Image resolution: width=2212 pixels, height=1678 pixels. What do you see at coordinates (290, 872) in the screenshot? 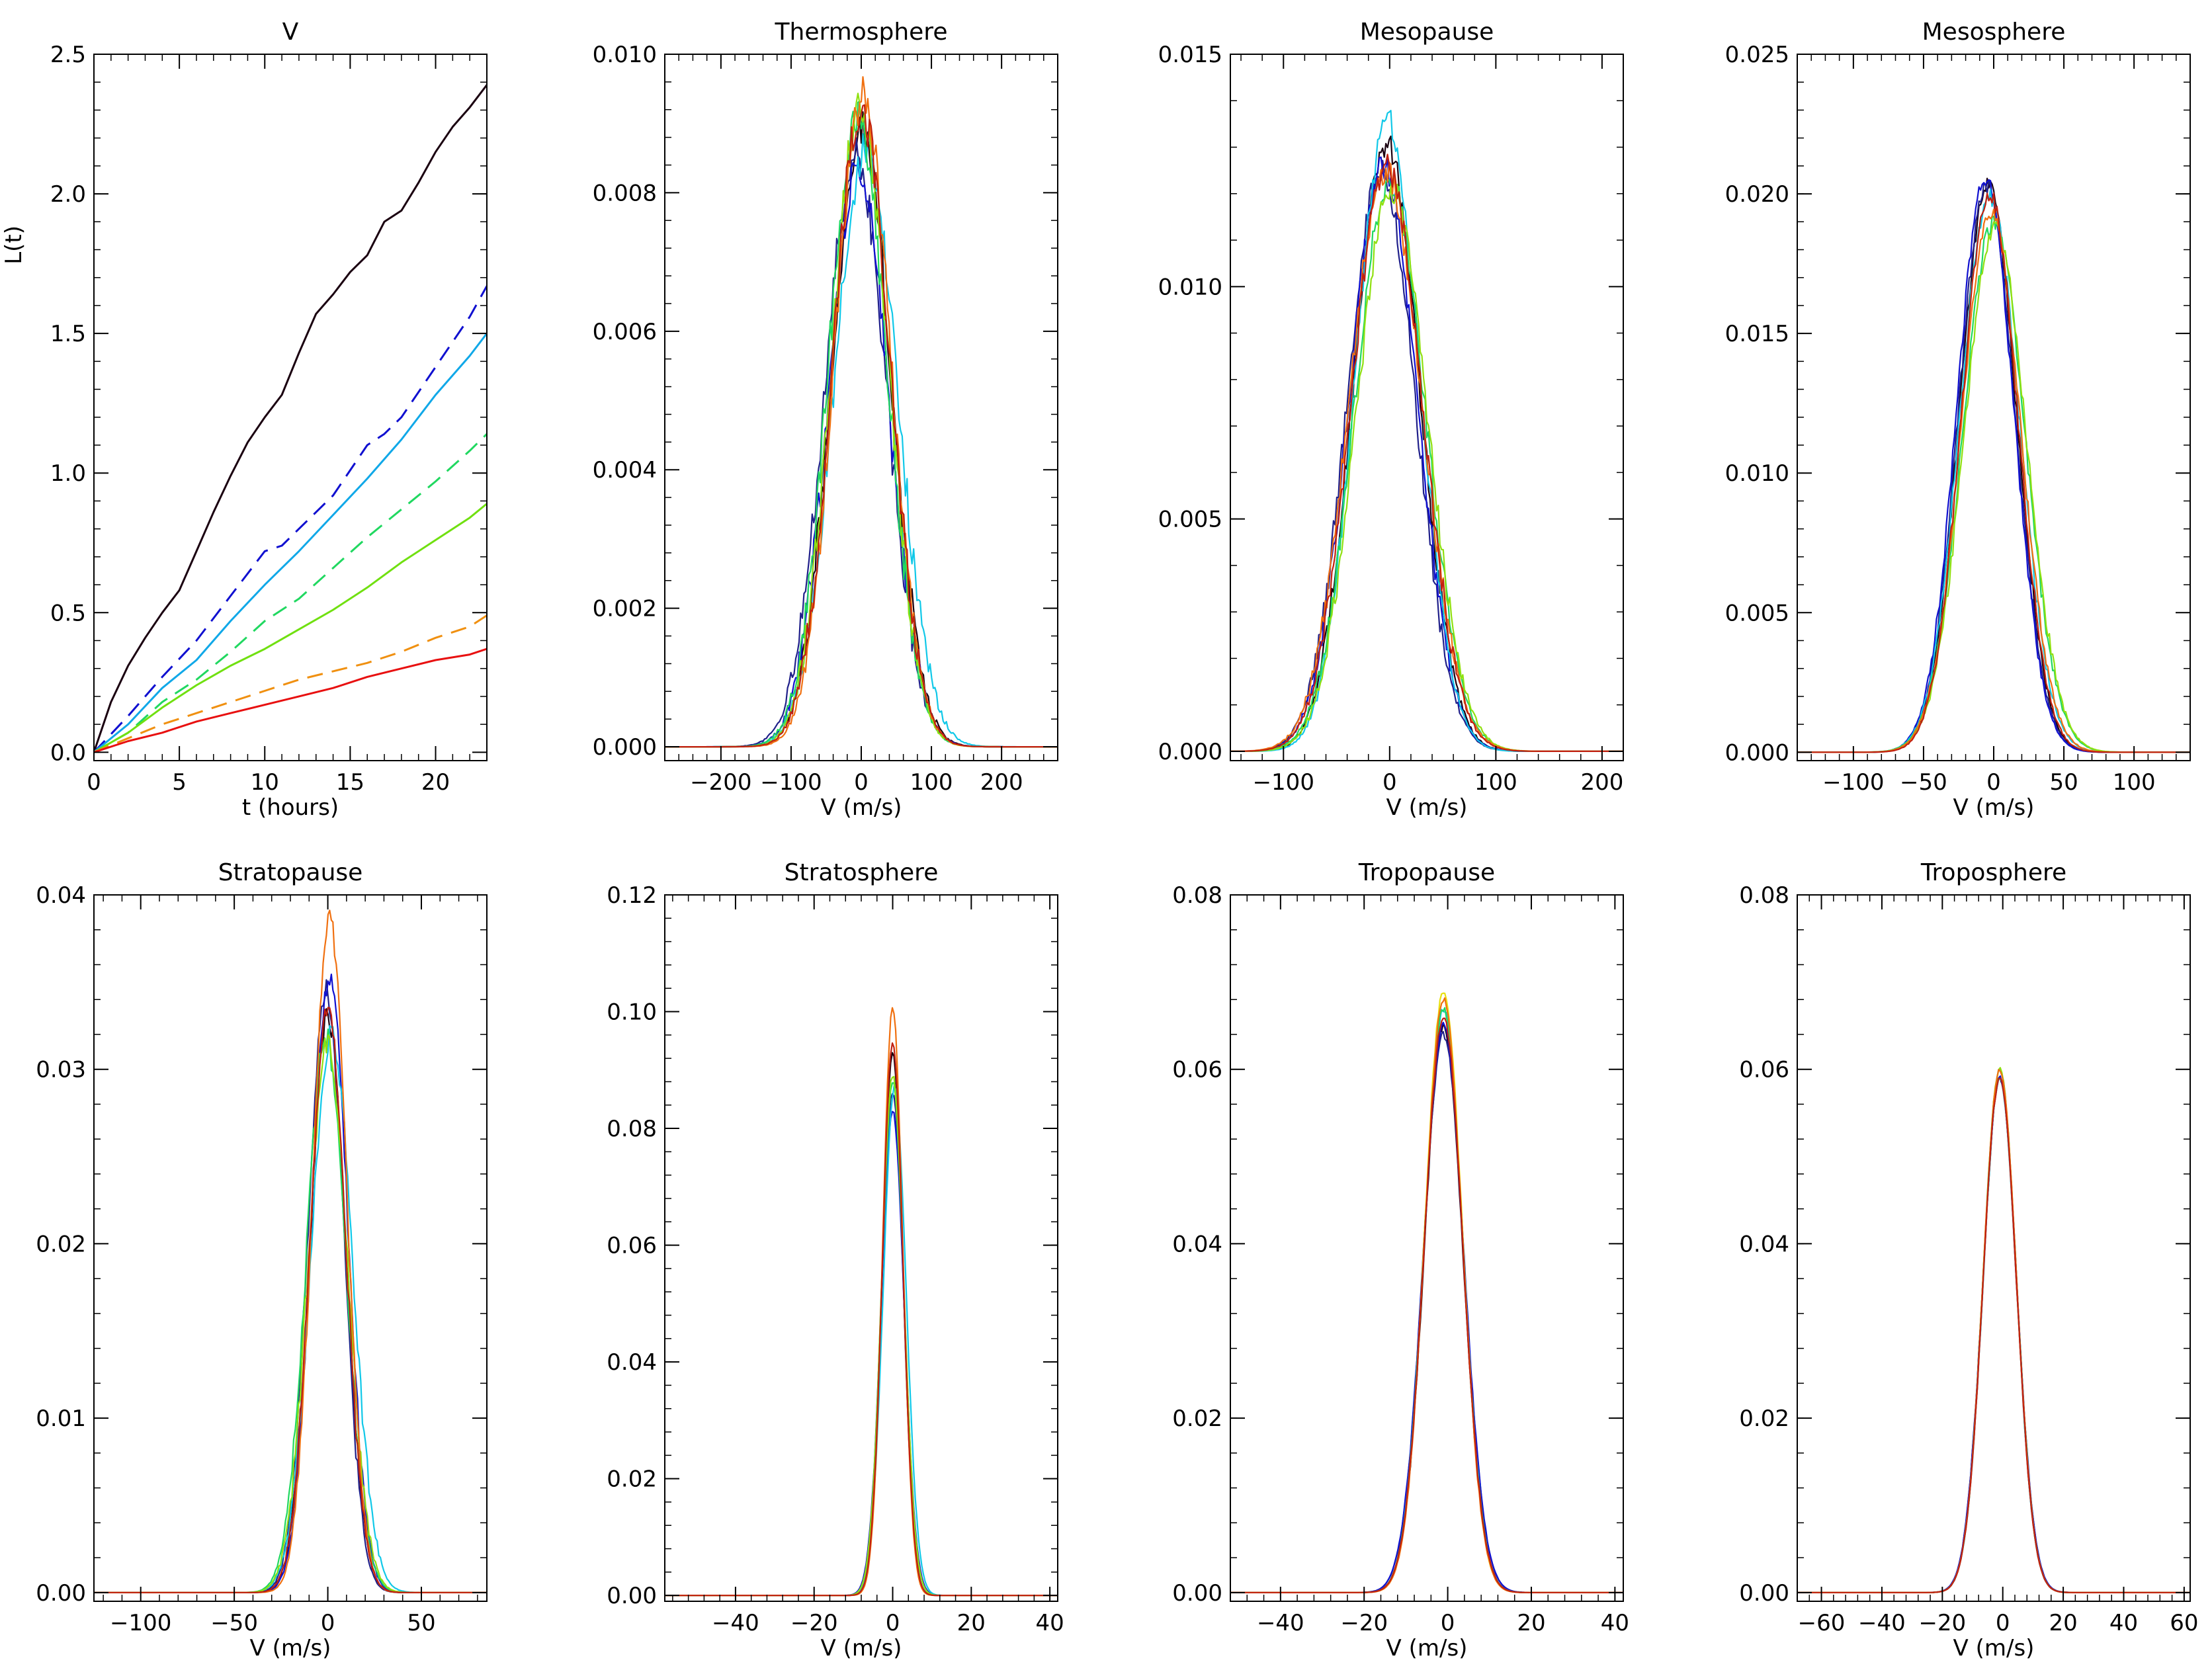
I see `chart-title: Stratopause` at bounding box center [290, 872].